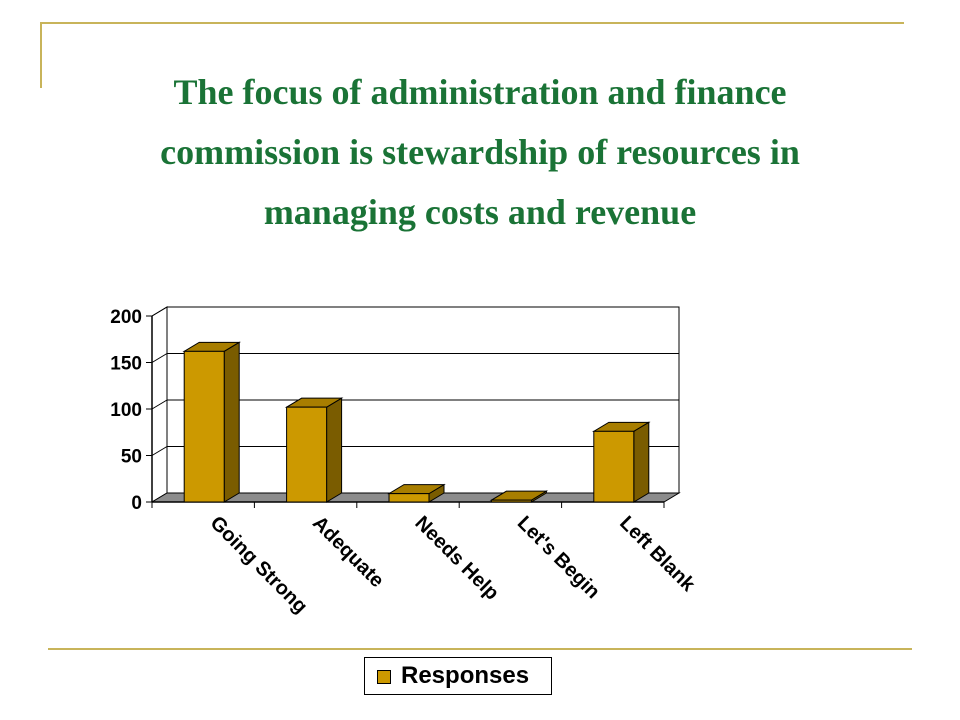  Describe the element at coordinates (136, 503) in the screenshot. I see `y-tick-label: 0` at that location.